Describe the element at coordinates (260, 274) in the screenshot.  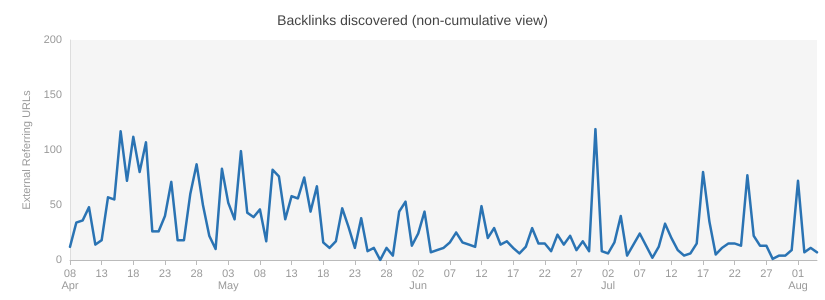
I see `x-tick-label: 08` at that location.